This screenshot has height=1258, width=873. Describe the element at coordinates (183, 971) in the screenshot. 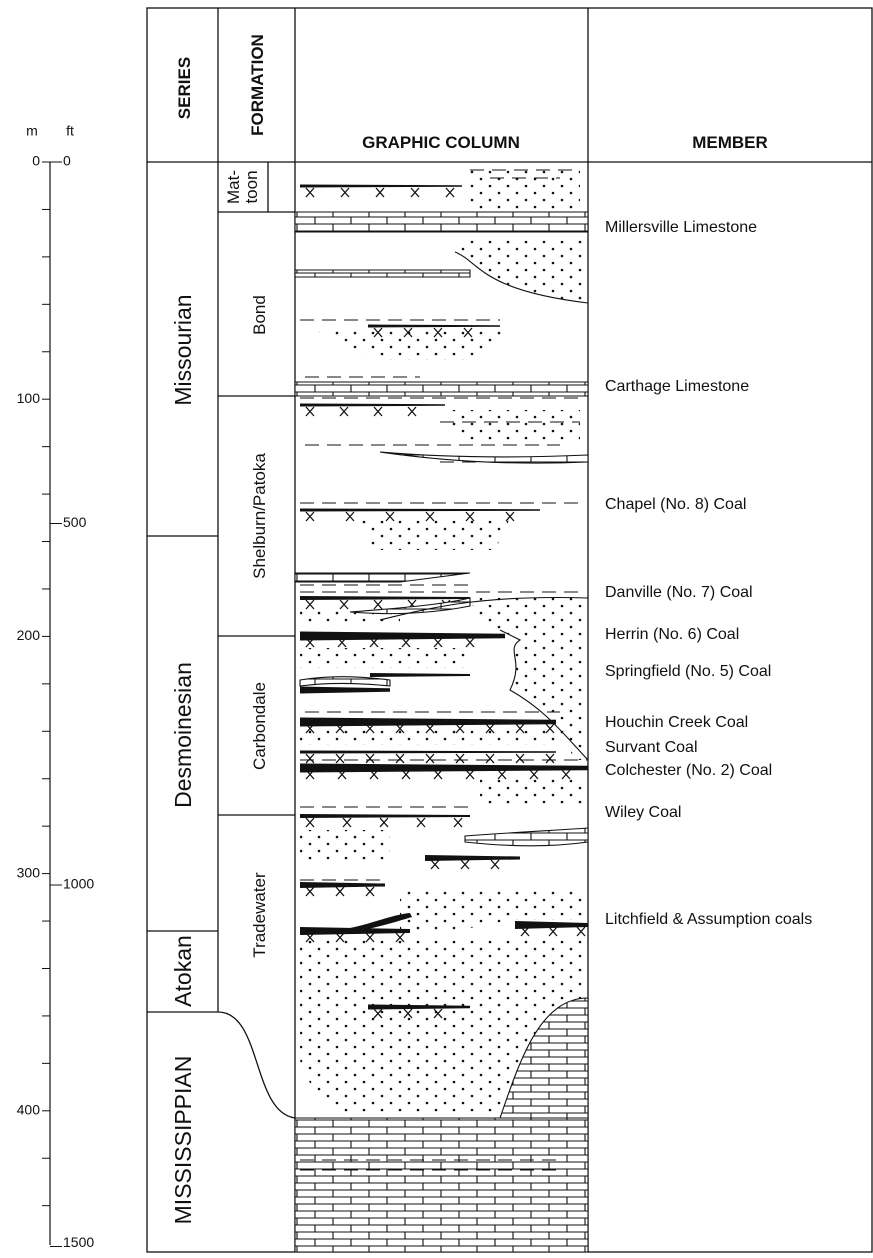

I see `series-label: Atokan` at that location.